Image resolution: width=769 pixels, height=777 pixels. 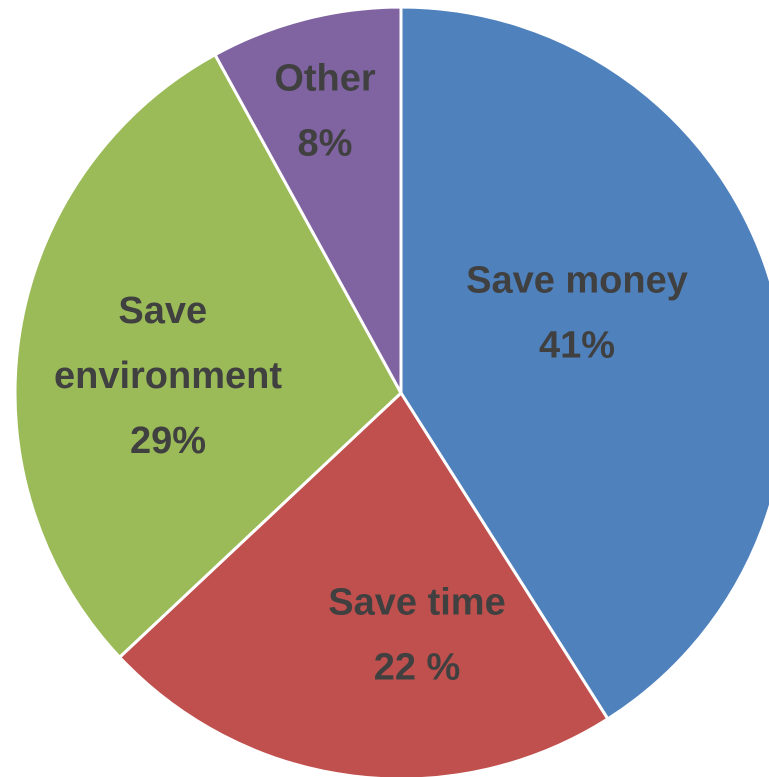 I want to click on category-label: Save time, so click(x=416, y=603).